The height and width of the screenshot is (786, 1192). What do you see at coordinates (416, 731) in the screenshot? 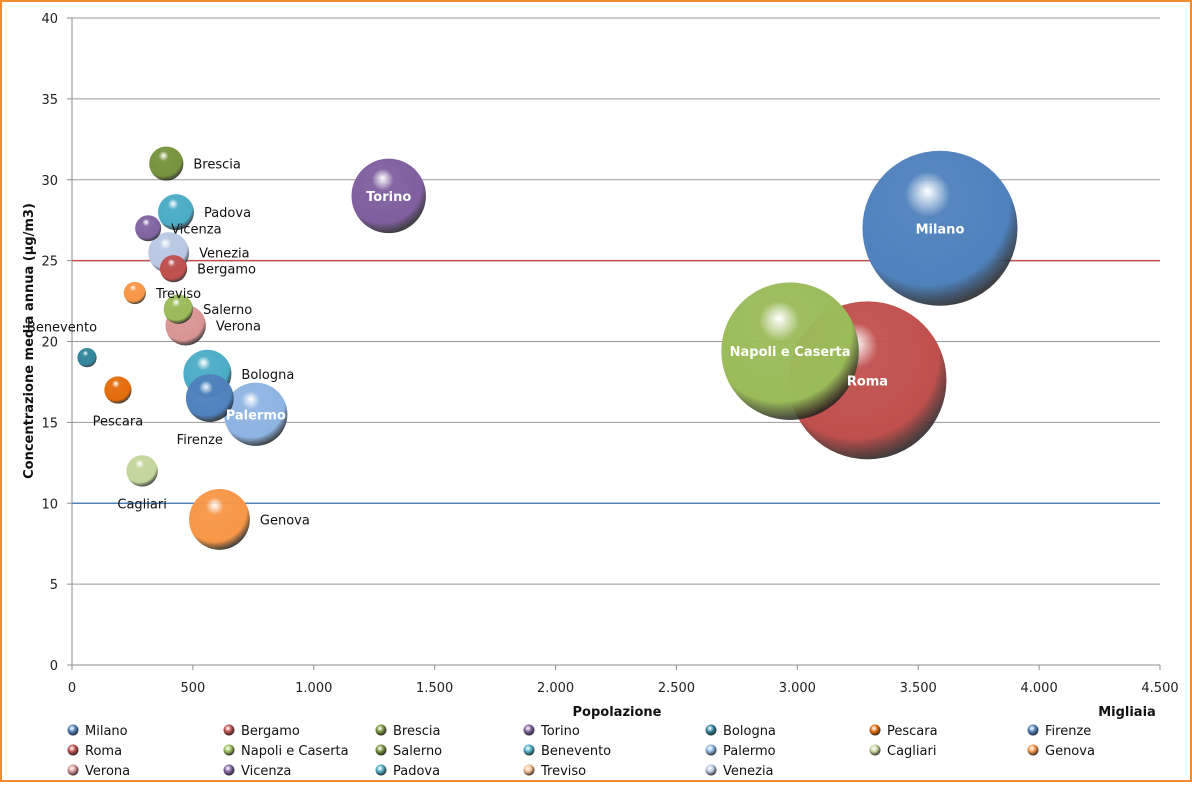
I see `legend-label-brescia: Brescia` at bounding box center [416, 731].